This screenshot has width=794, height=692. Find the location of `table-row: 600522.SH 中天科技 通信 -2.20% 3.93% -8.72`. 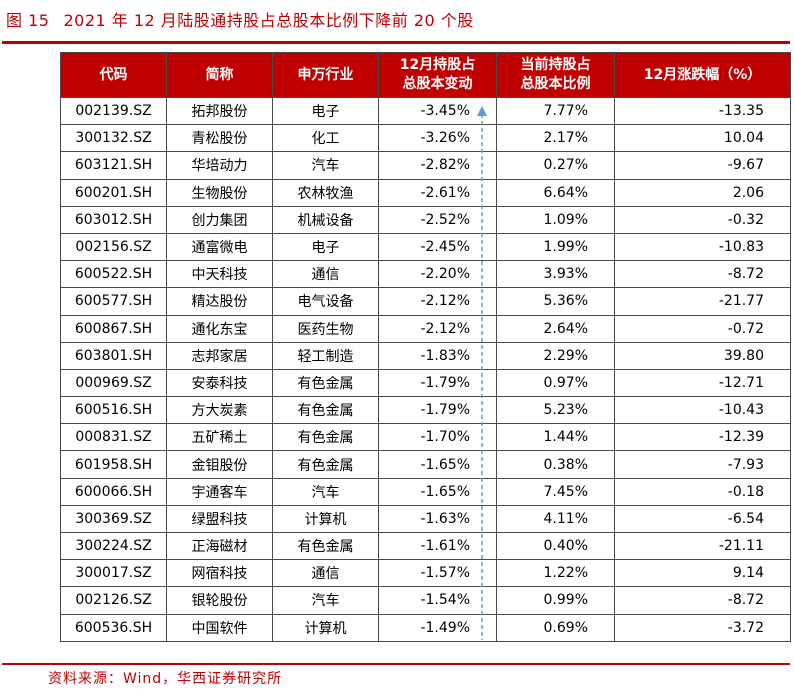

table-row: 600522.SH 中天科技 通信 -2.20% 3.93% -8.72 is located at coordinates (425, 274).